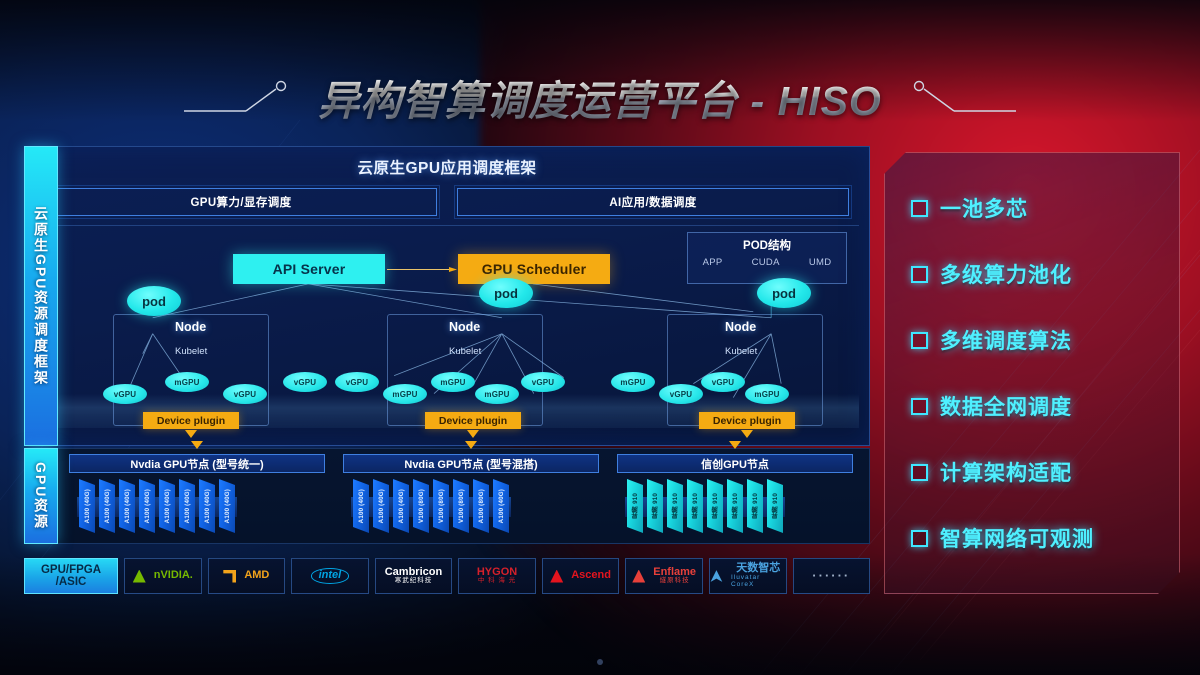 This screenshot has width=1200, height=675. I want to click on device-plugin-3: Device plugin, so click(747, 420).